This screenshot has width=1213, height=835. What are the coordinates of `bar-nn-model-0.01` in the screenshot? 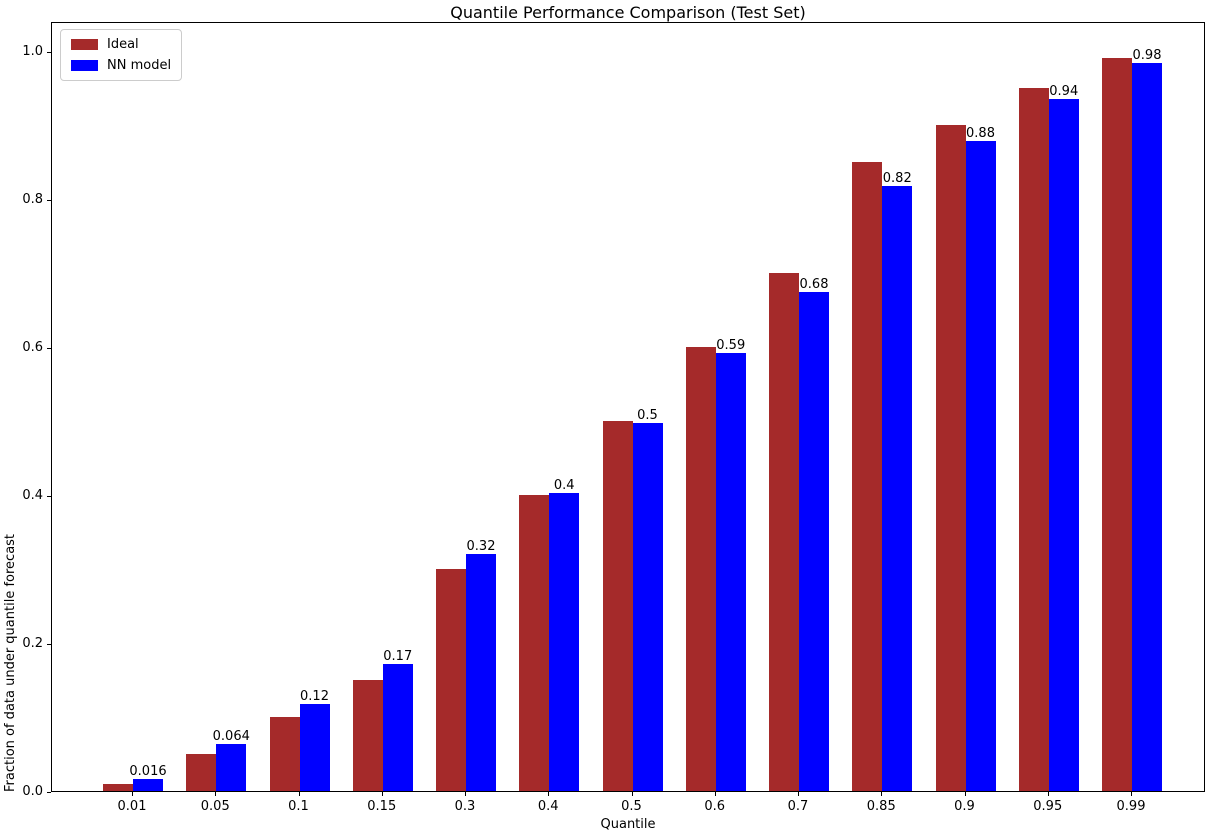 It's located at (148, 785).